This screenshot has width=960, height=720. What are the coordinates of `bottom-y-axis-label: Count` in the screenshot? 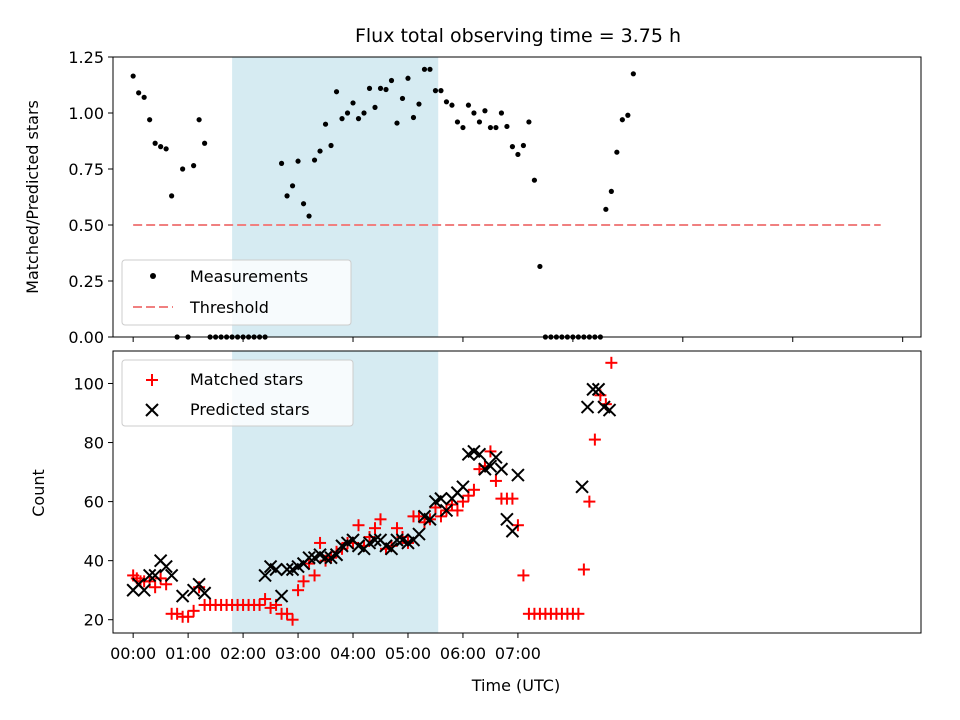 It's located at (38, 493).